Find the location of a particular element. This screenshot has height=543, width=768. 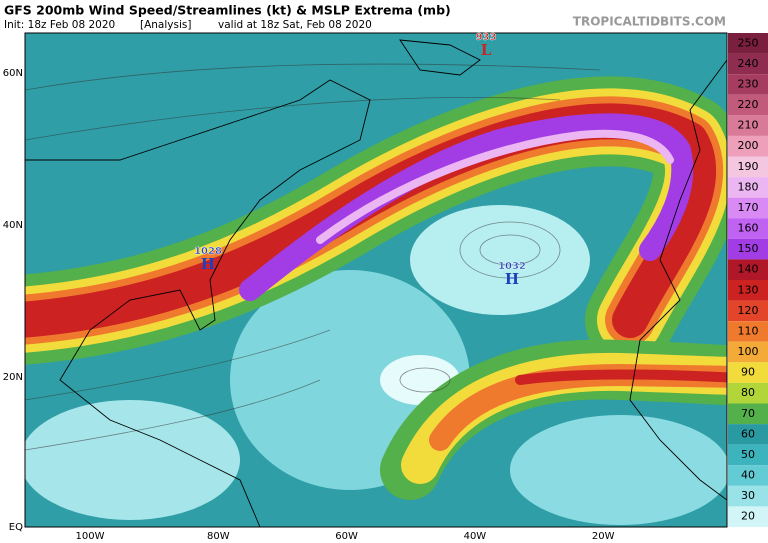

latitude-labels: 60N 40N 20N EQ is located at coordinates (13, 300).